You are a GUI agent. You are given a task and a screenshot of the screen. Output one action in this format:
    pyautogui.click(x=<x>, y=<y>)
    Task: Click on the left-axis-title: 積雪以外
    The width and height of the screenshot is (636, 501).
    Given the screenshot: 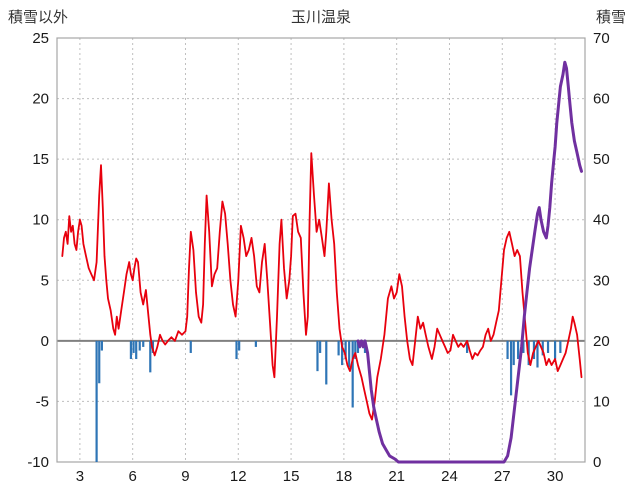 What is the action you would take?
    pyautogui.click(x=38, y=17)
    